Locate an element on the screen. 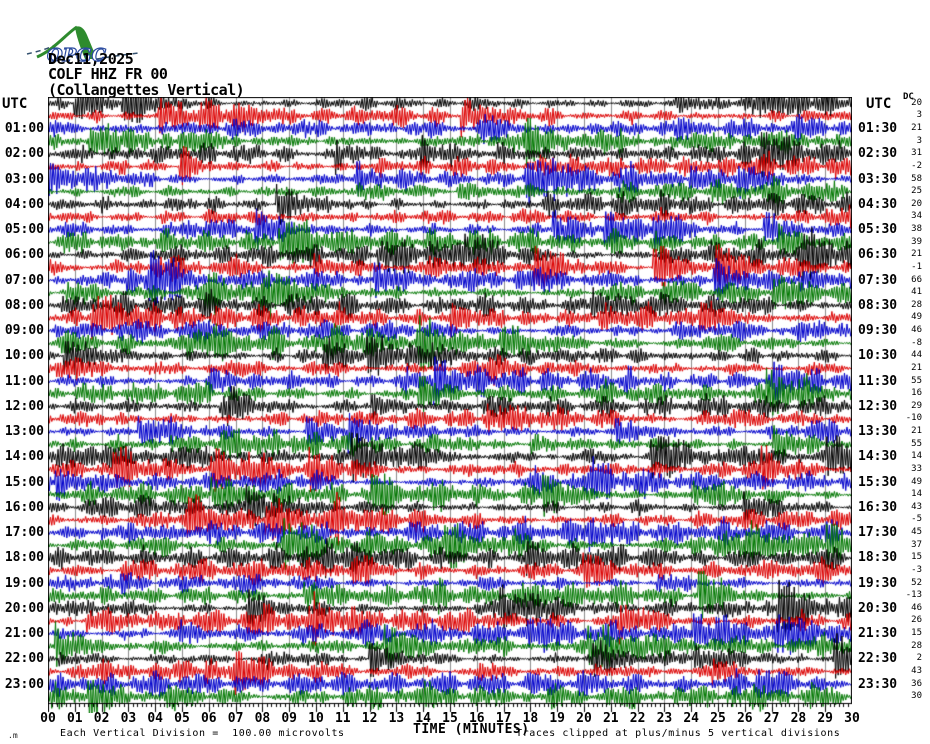 The width and height of the screenshot is (930, 744). right-time-label: 02:30 is located at coordinates (878, 154).